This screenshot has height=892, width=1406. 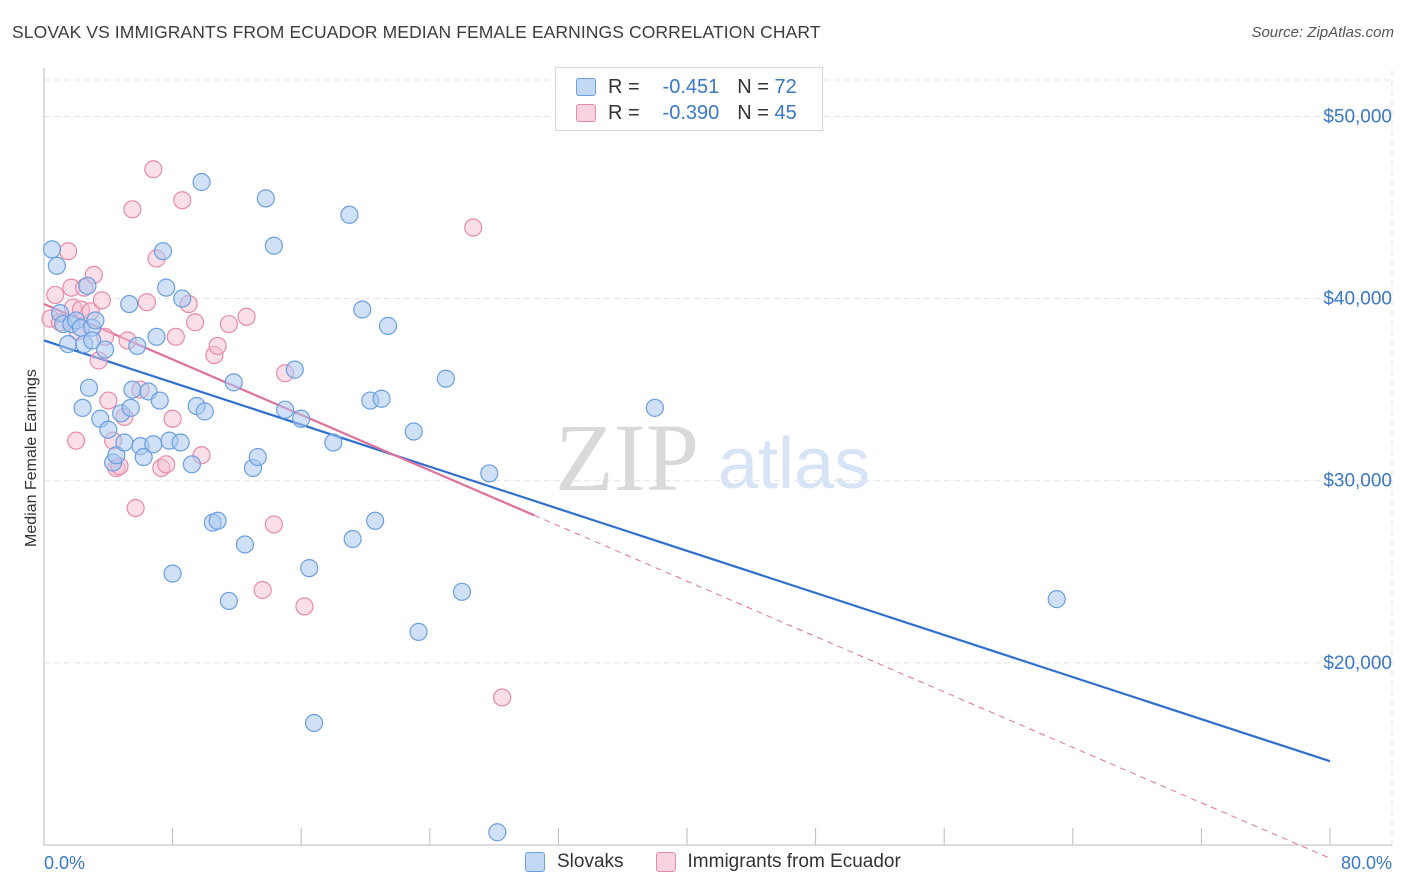 What do you see at coordinates (590, 861) in the screenshot?
I see `legend-label-slovaks: Slovaks` at bounding box center [590, 861].